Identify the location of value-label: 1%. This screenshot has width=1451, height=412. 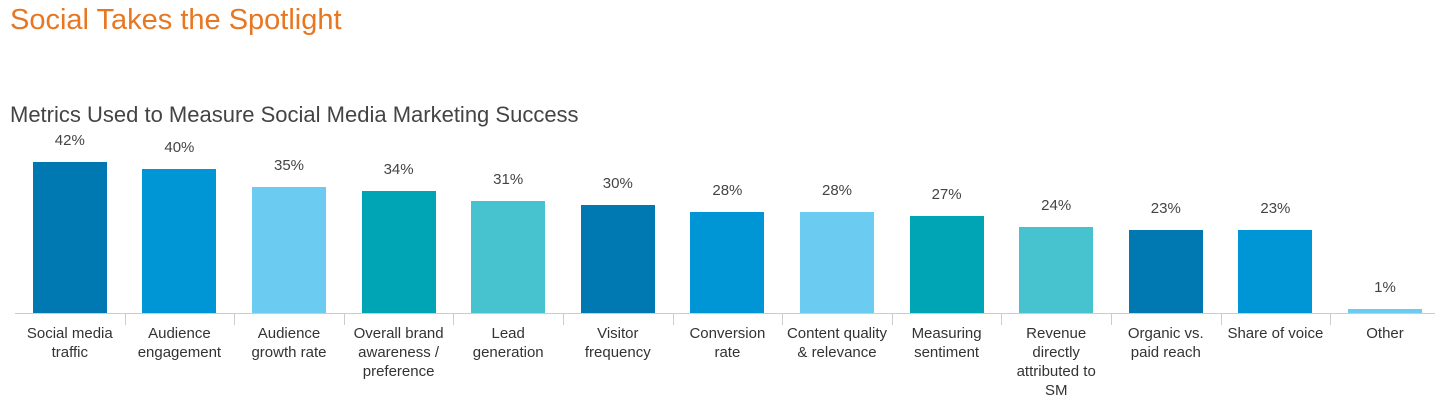
(1385, 288).